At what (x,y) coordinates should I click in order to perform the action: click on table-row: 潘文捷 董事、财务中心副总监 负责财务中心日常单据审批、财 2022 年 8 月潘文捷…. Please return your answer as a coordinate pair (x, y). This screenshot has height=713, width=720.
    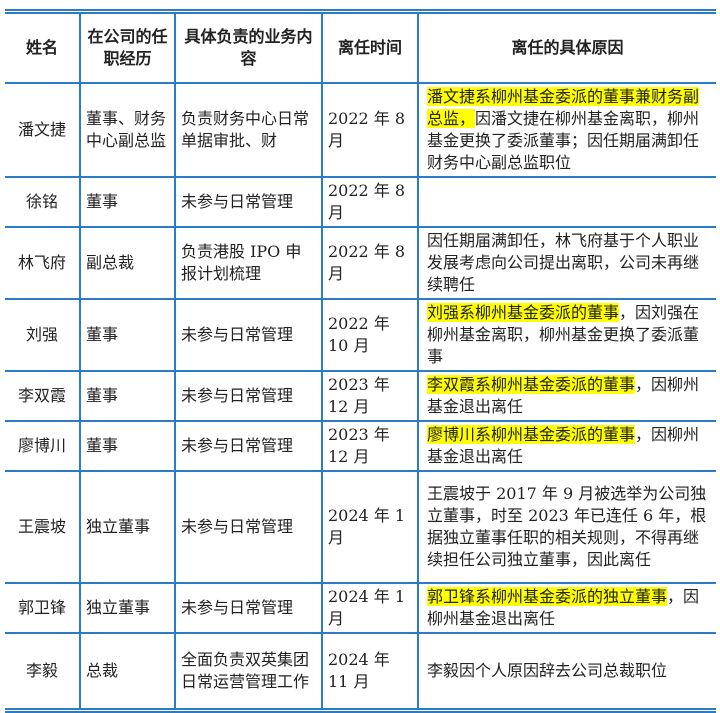
    Looking at the image, I should click on (360, 130).